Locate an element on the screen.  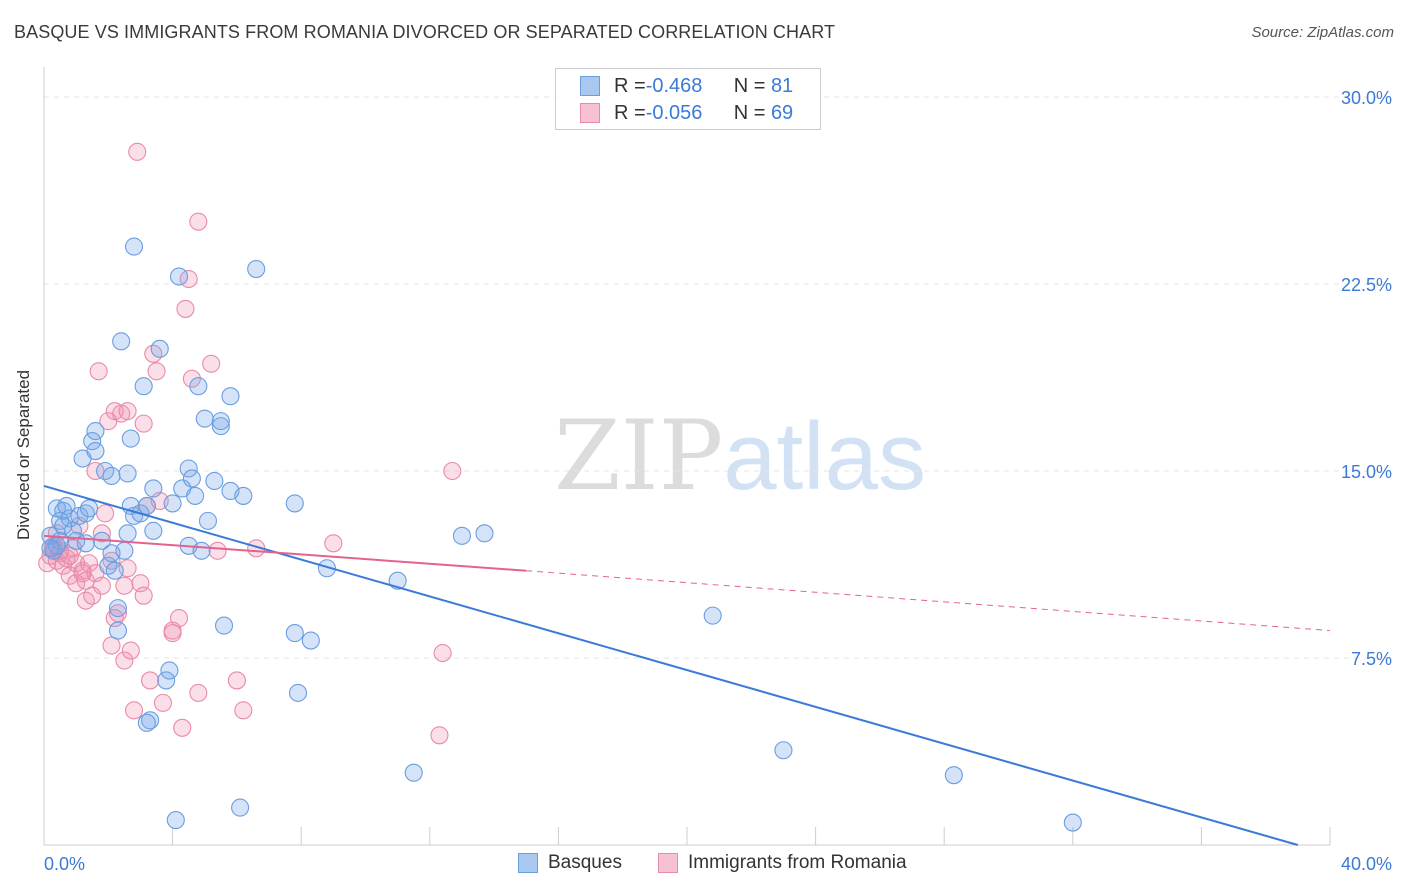
legend-row-basques: R = -0.468 N = 81 is located at coordinates (686, 86).